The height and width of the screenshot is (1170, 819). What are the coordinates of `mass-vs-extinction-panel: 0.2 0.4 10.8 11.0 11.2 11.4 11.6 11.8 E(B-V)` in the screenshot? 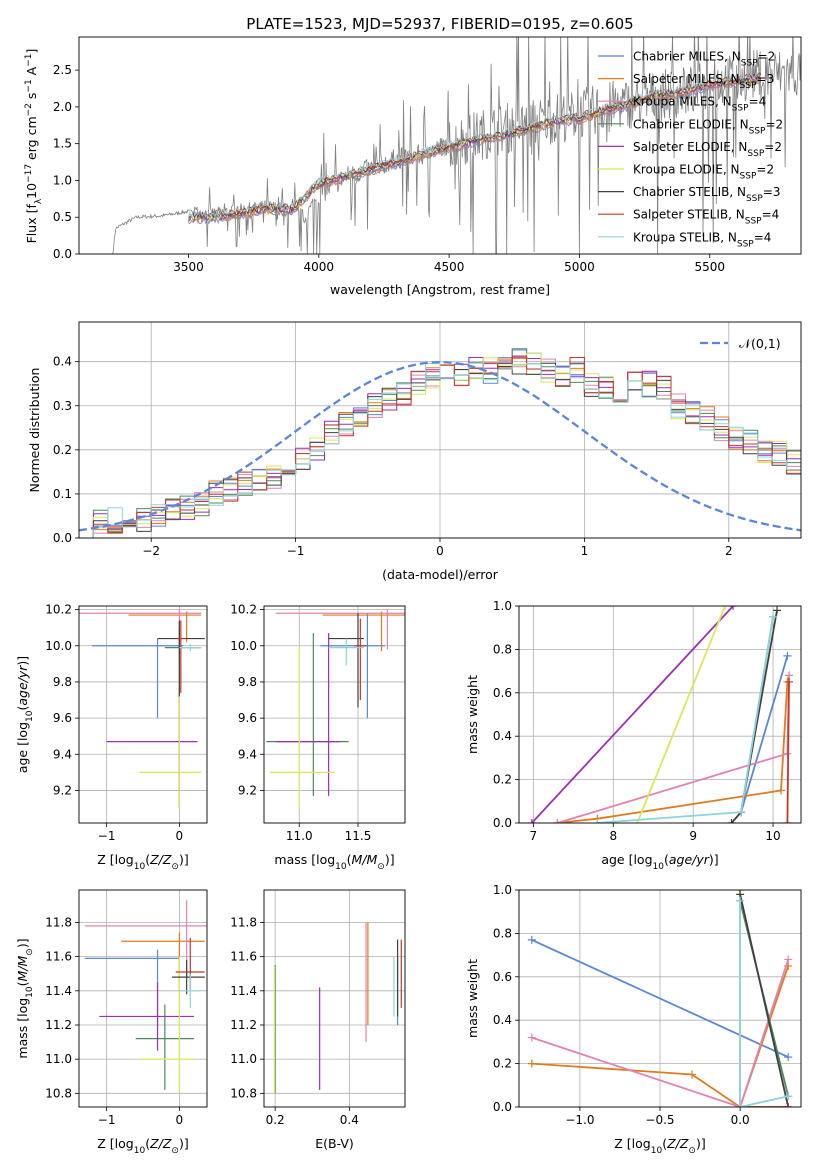 It's located at (318, 1020).